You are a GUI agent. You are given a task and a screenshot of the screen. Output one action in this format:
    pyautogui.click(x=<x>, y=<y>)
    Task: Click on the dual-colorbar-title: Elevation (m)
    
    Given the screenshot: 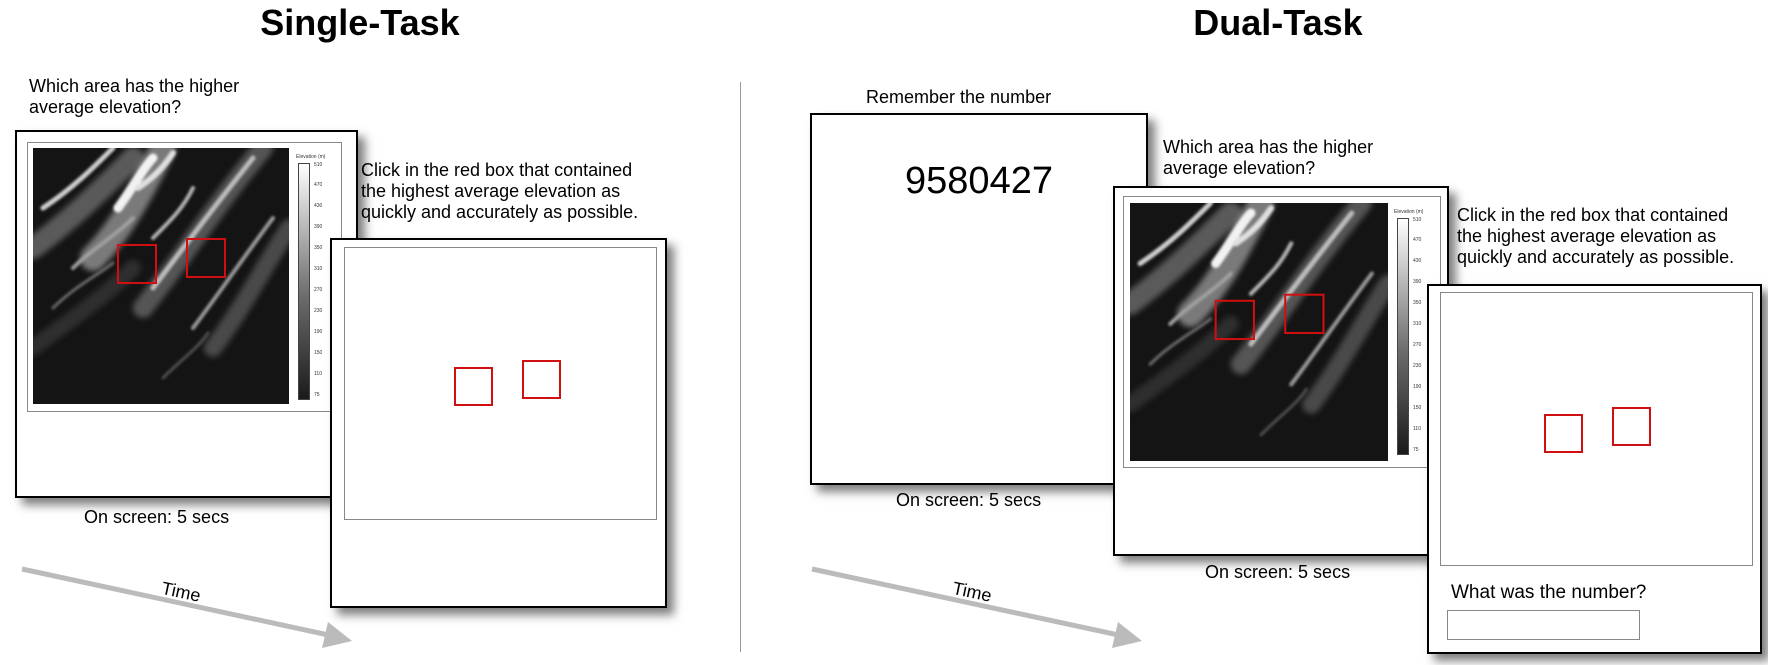 What is the action you would take?
    pyautogui.click(x=1409, y=212)
    